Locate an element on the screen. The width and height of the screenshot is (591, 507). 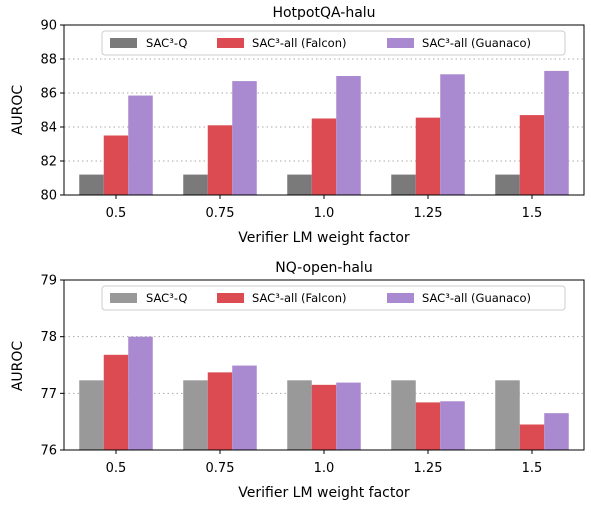
y-tick-label: 78 is located at coordinates (48, 337).